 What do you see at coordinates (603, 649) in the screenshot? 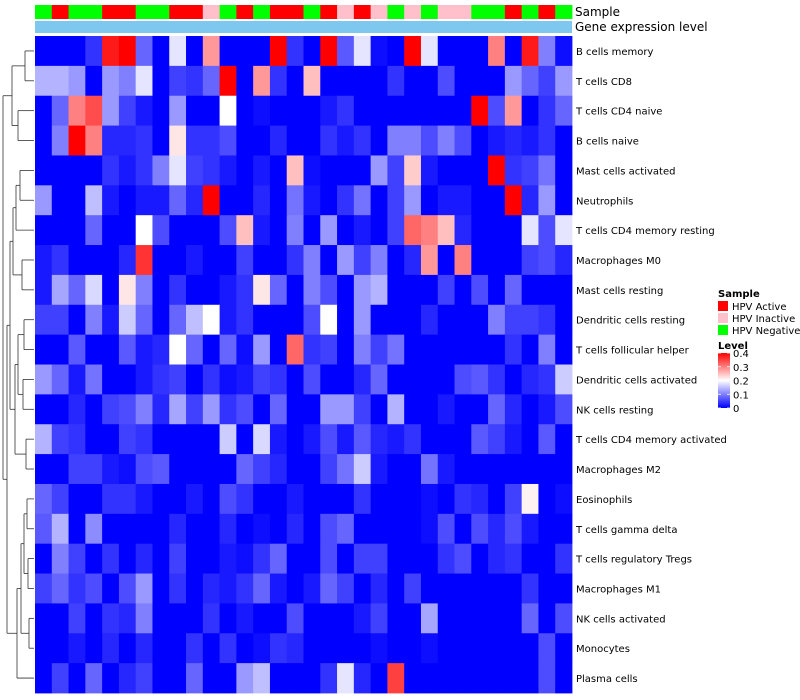
I see `row-label: Monocytes` at bounding box center [603, 649].